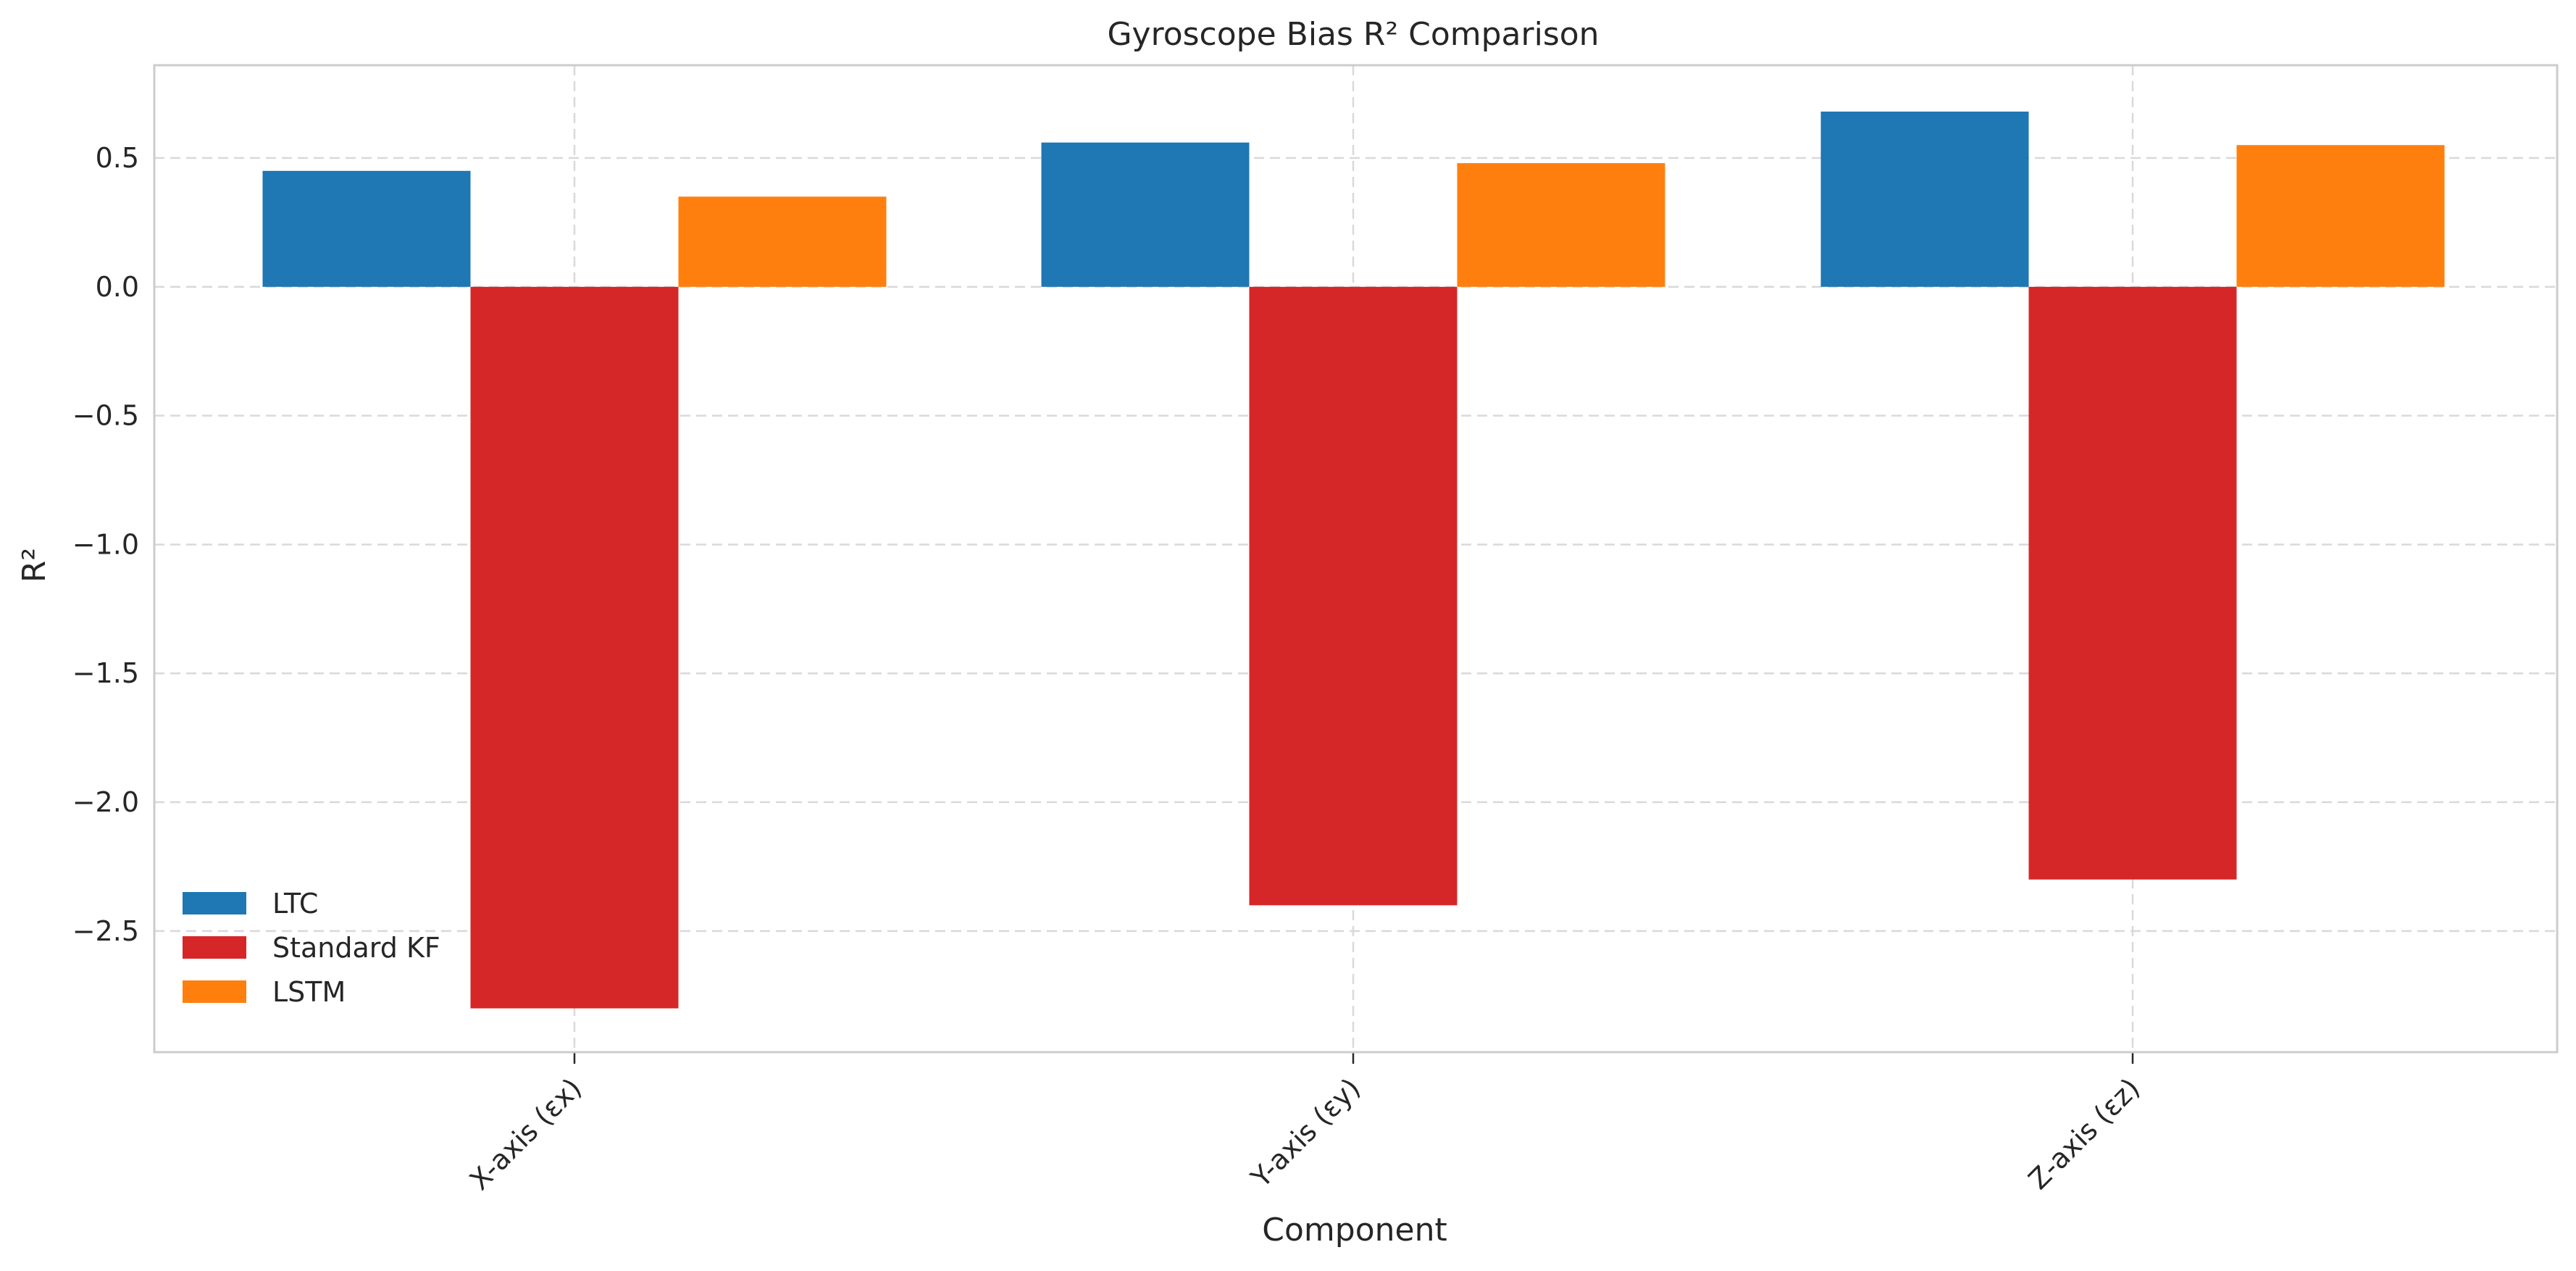  I want to click on legend: LTC Standard KF LSTM, so click(311, 948).